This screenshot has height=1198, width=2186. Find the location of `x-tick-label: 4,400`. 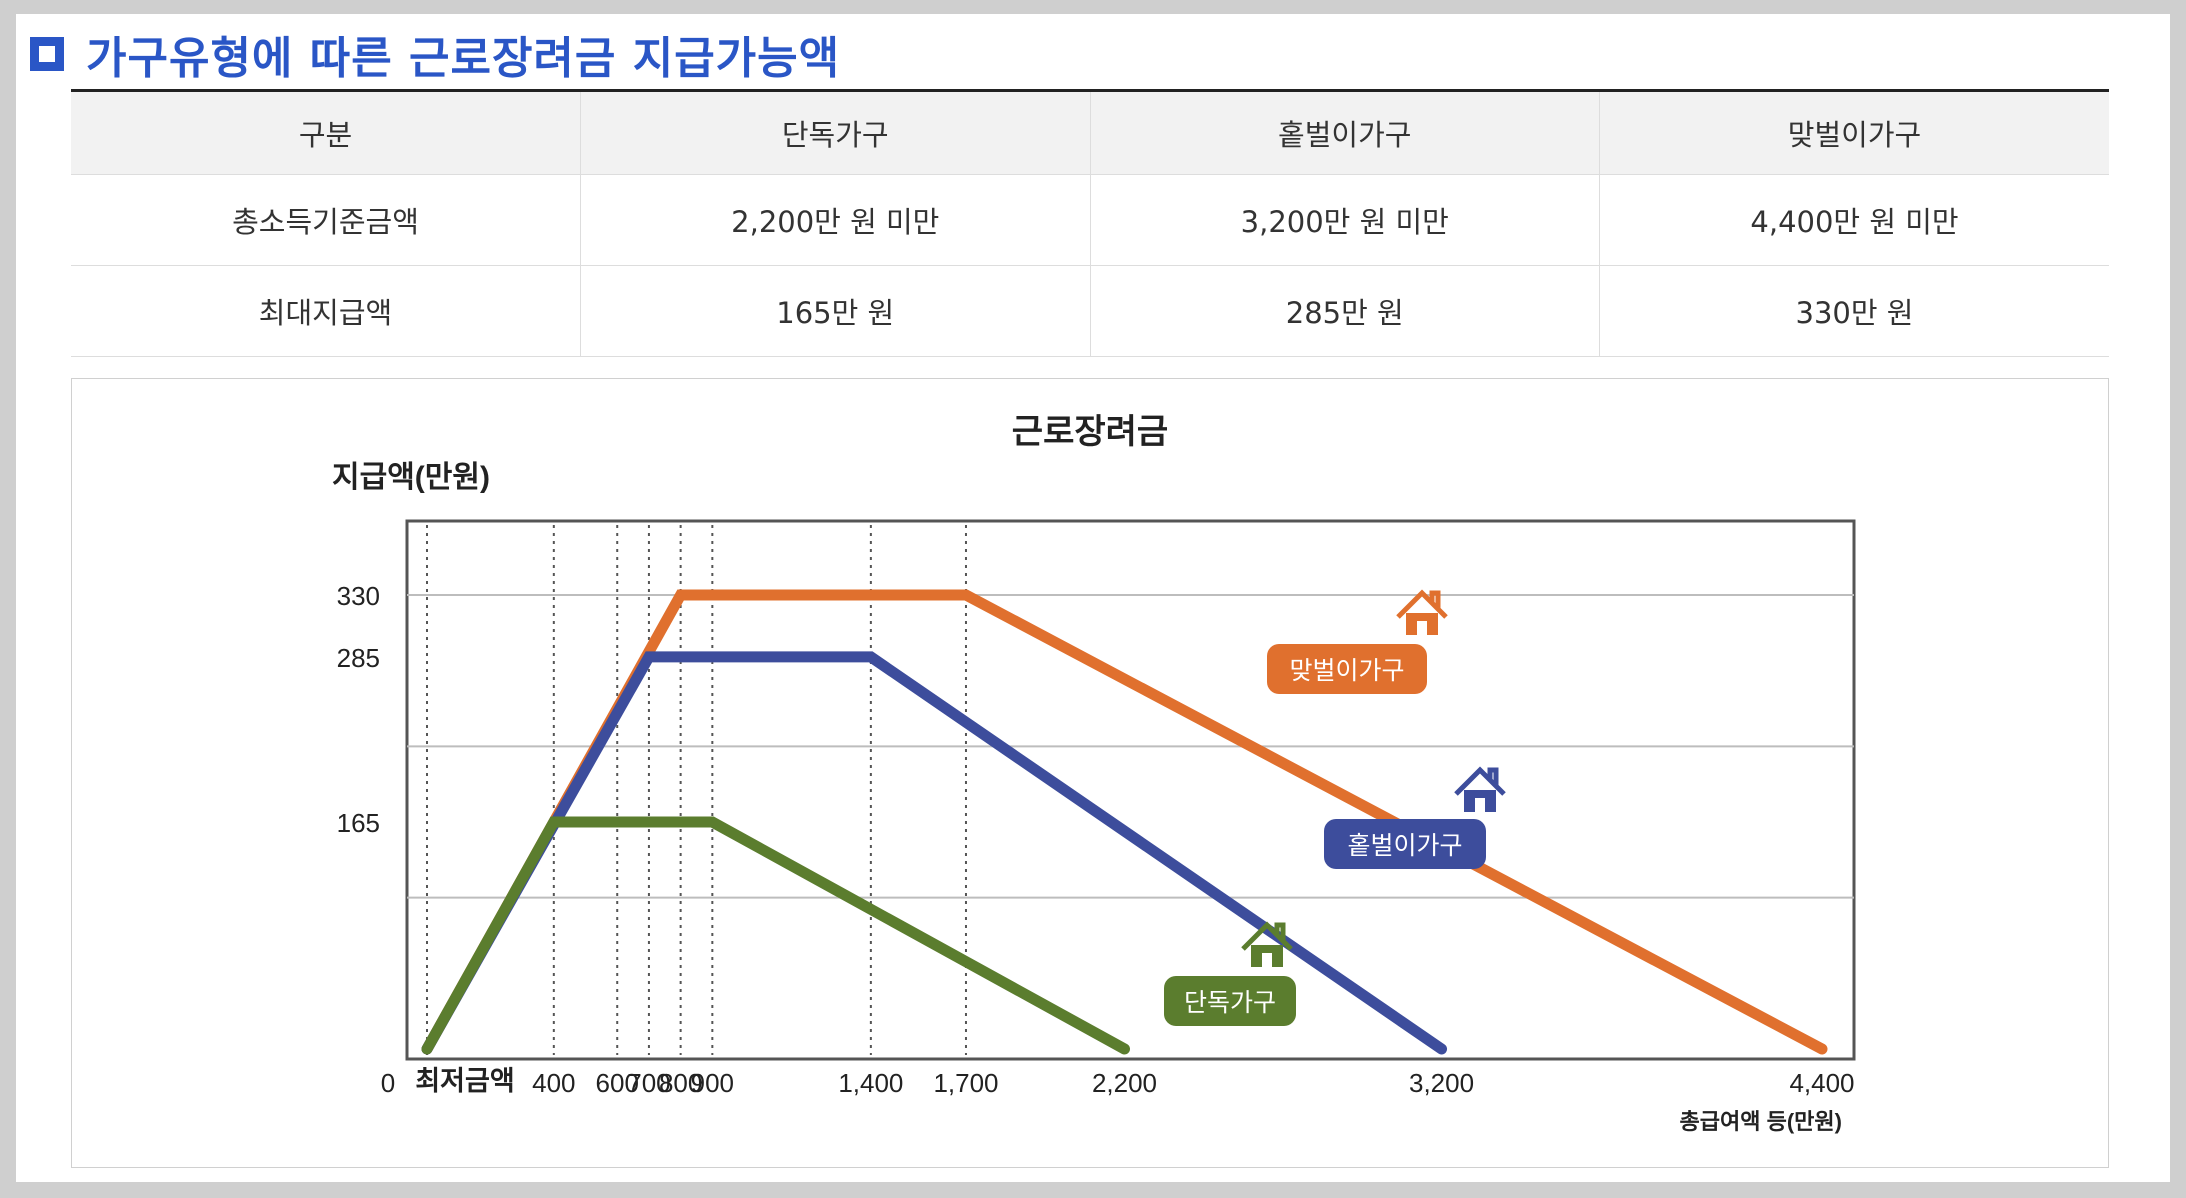

x-tick-label: 4,400 is located at coordinates (1821, 1083).